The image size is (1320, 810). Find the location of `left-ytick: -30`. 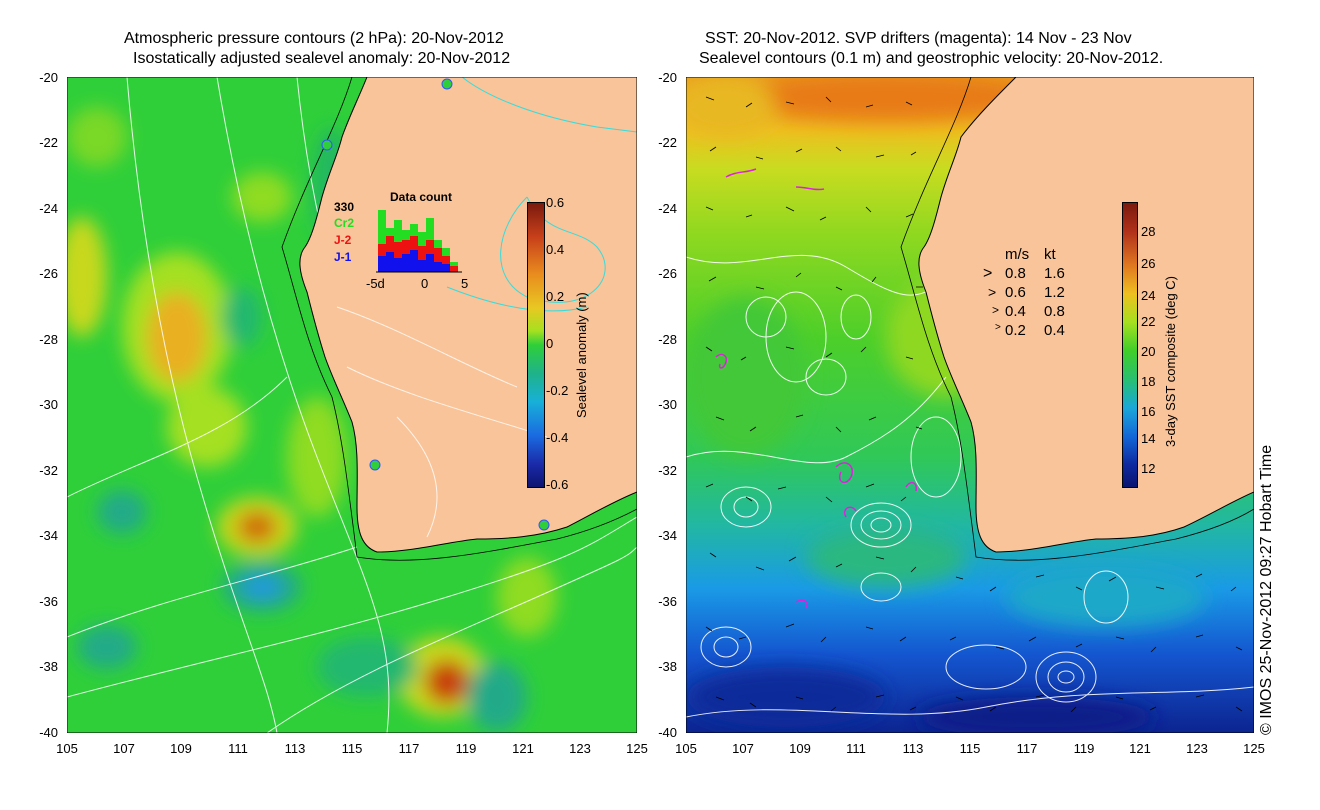

left-ytick: -30 is located at coordinates (48, 404).